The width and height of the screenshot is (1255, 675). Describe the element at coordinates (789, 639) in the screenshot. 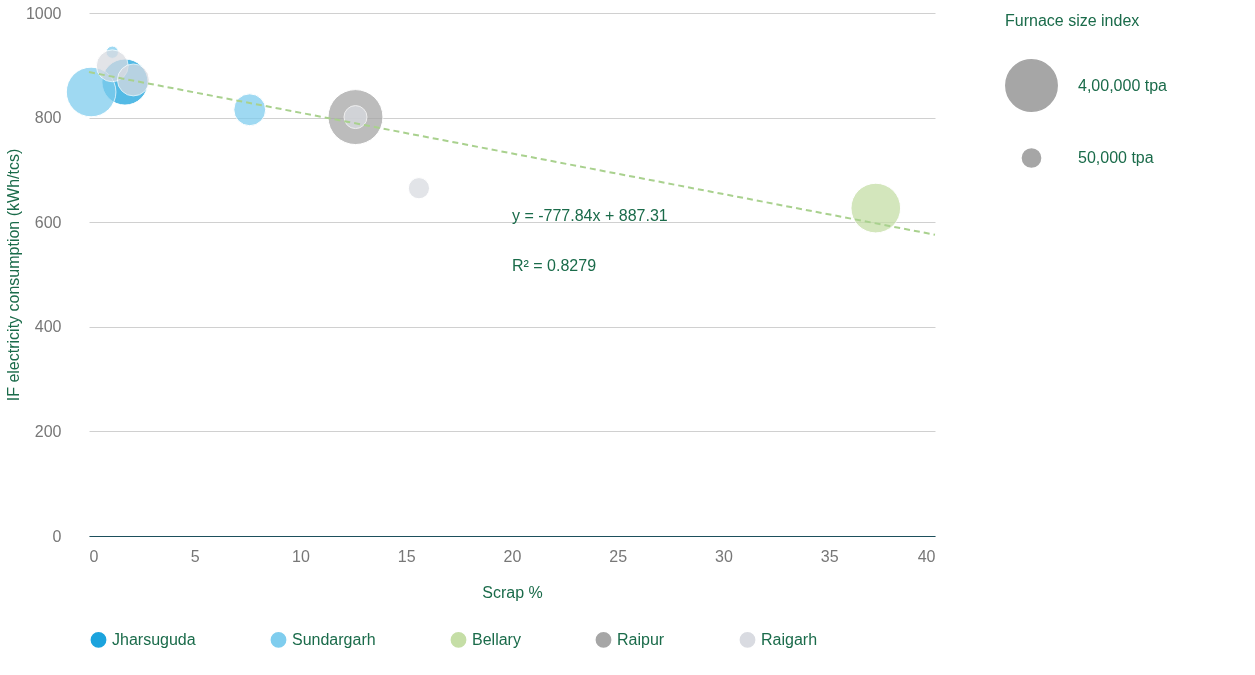

I see `legend-label: Raigarh` at that location.